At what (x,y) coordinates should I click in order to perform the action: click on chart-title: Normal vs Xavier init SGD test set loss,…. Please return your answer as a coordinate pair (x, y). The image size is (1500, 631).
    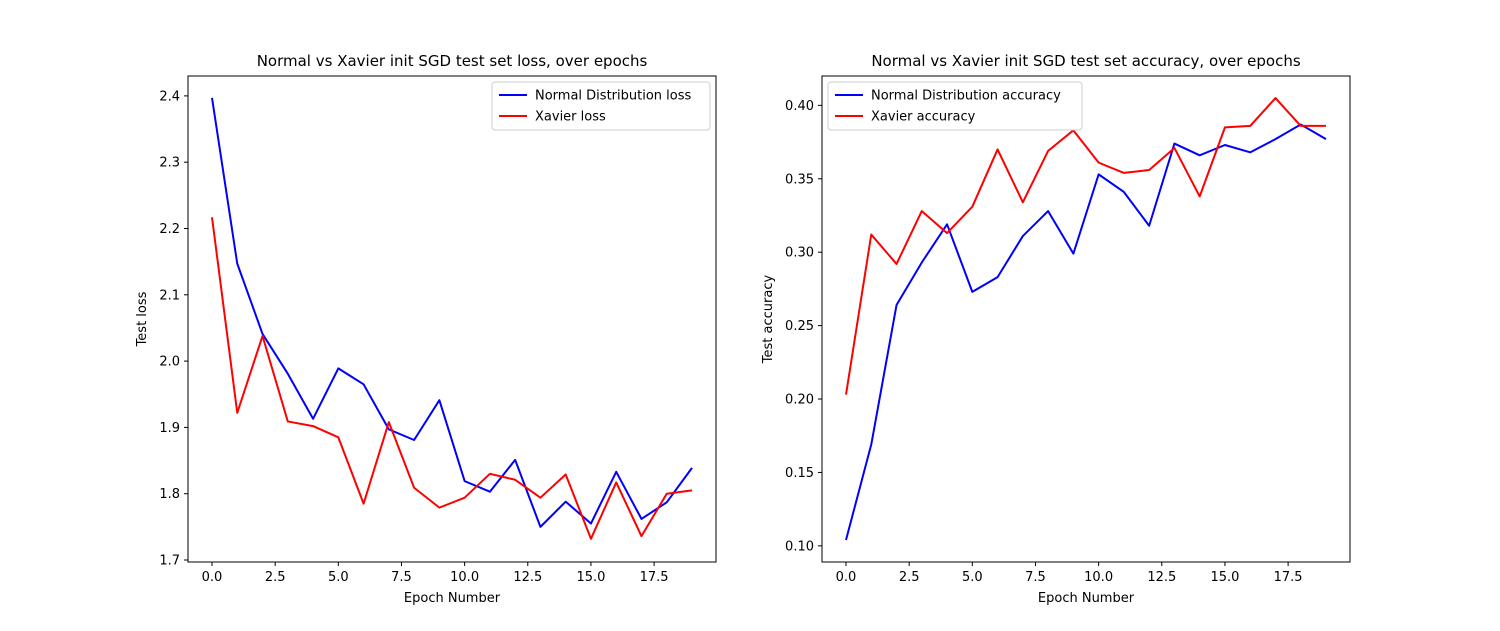
    Looking at the image, I should click on (452, 61).